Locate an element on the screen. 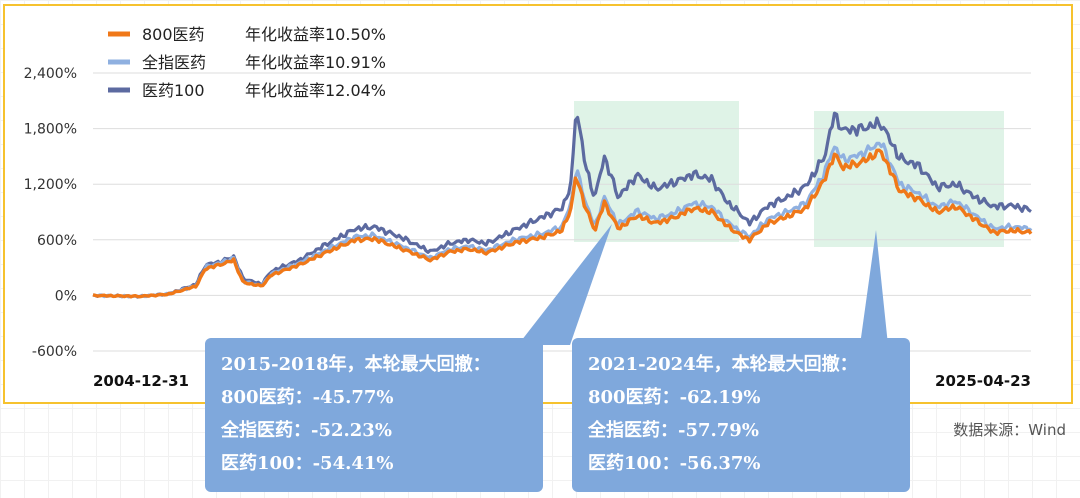 This screenshot has height=498, width=1080. y-tick-label: -600% is located at coordinates (54, 352).